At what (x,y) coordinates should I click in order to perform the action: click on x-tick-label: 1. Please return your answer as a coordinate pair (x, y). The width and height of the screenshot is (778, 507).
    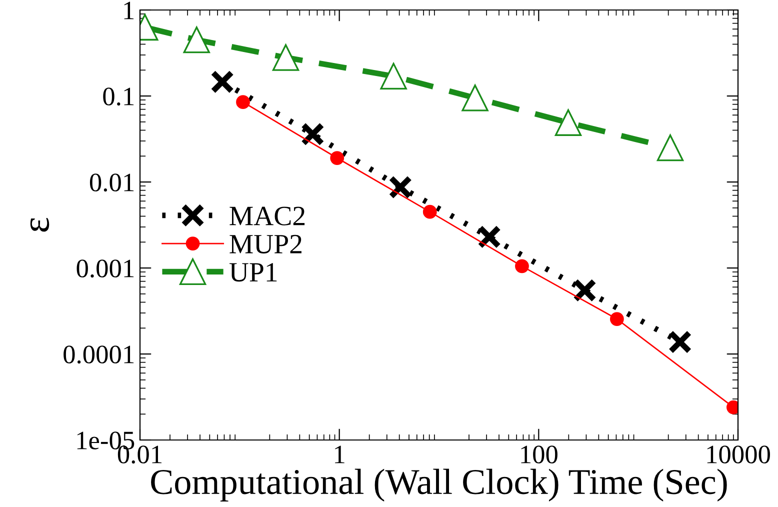
    Looking at the image, I should click on (339, 455).